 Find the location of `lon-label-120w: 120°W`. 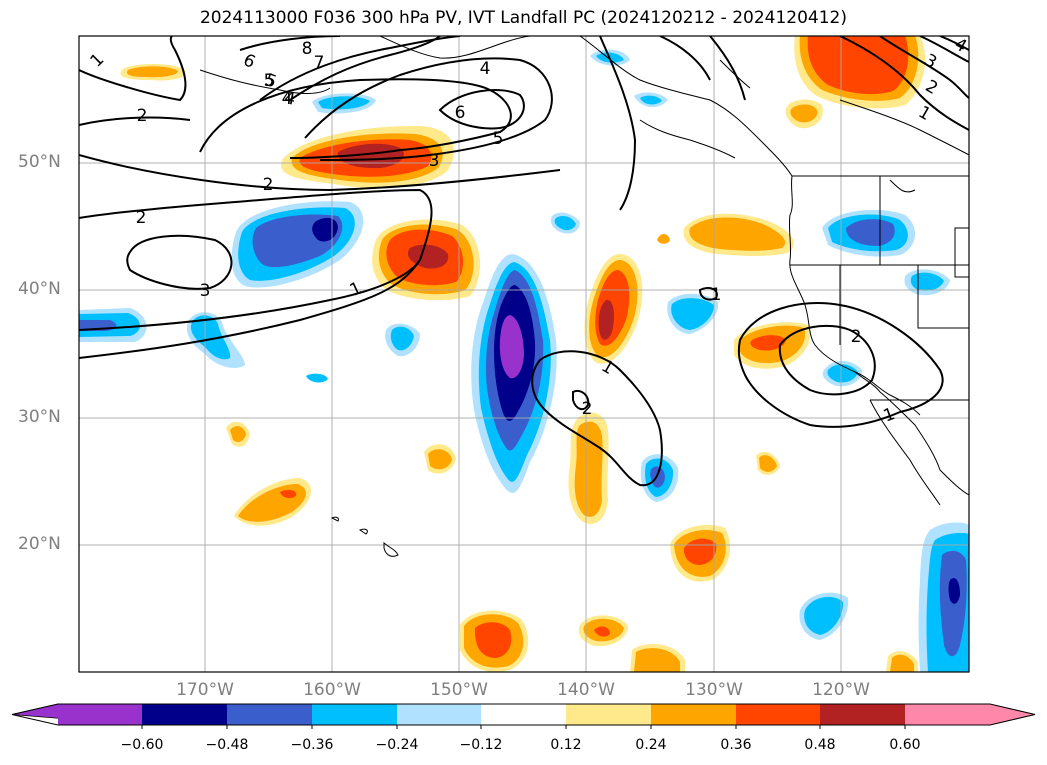

lon-label-120w: 120°W is located at coordinates (841, 690).